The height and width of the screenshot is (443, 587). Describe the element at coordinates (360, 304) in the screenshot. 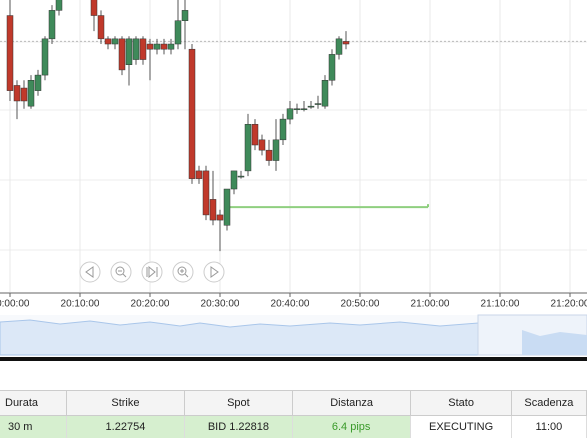

I see `time-label: 20:50:00` at that location.